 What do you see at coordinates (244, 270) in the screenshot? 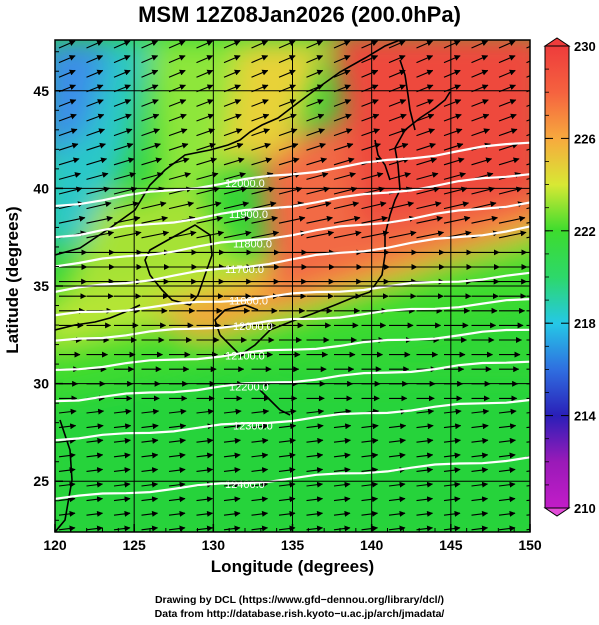
I see `contour-label: 11700.0` at bounding box center [244, 270].